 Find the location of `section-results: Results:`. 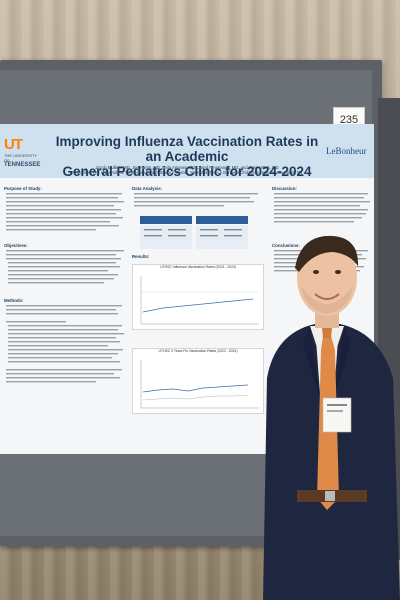

section-results: Results: is located at coordinates (141, 256).